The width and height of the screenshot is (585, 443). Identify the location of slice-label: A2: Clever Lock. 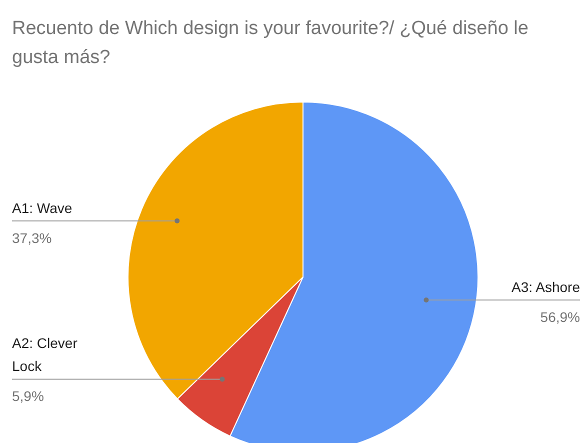
(45, 354).